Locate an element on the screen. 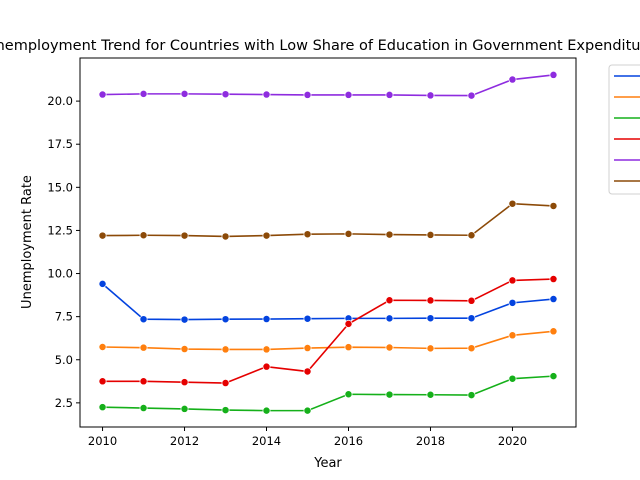 The height and width of the screenshot is (480, 640). legend-box is located at coordinates (624, 129).